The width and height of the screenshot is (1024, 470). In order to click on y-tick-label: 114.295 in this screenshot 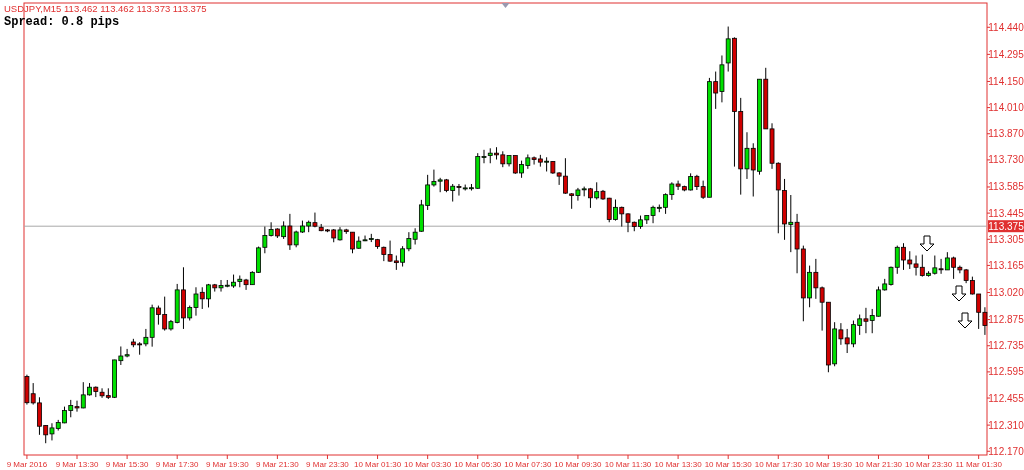, I will do `click(1006, 54)`.